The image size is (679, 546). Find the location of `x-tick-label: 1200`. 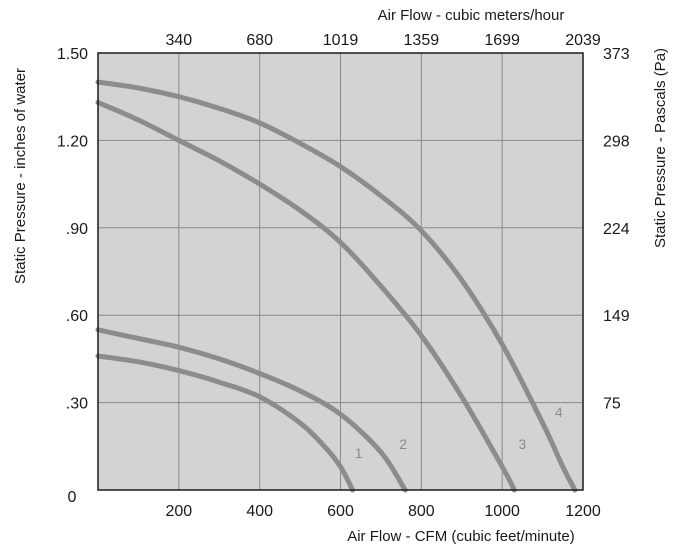

x-tick-label: 1200 is located at coordinates (583, 511).